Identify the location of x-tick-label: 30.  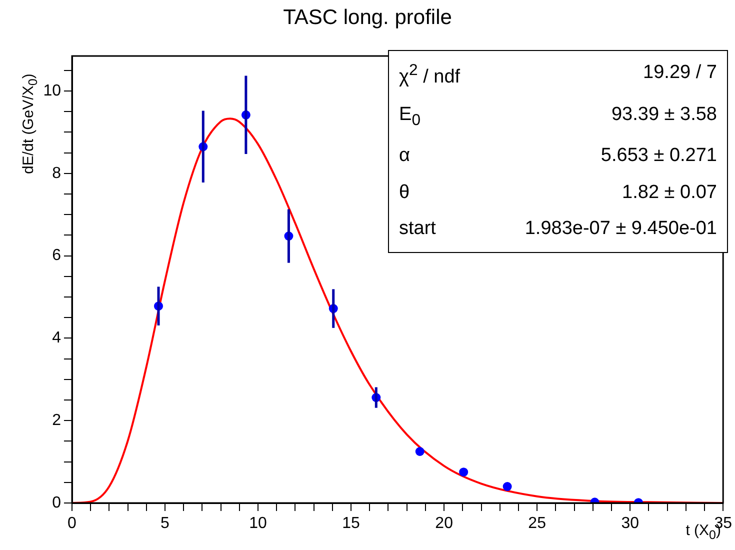
(630, 523).